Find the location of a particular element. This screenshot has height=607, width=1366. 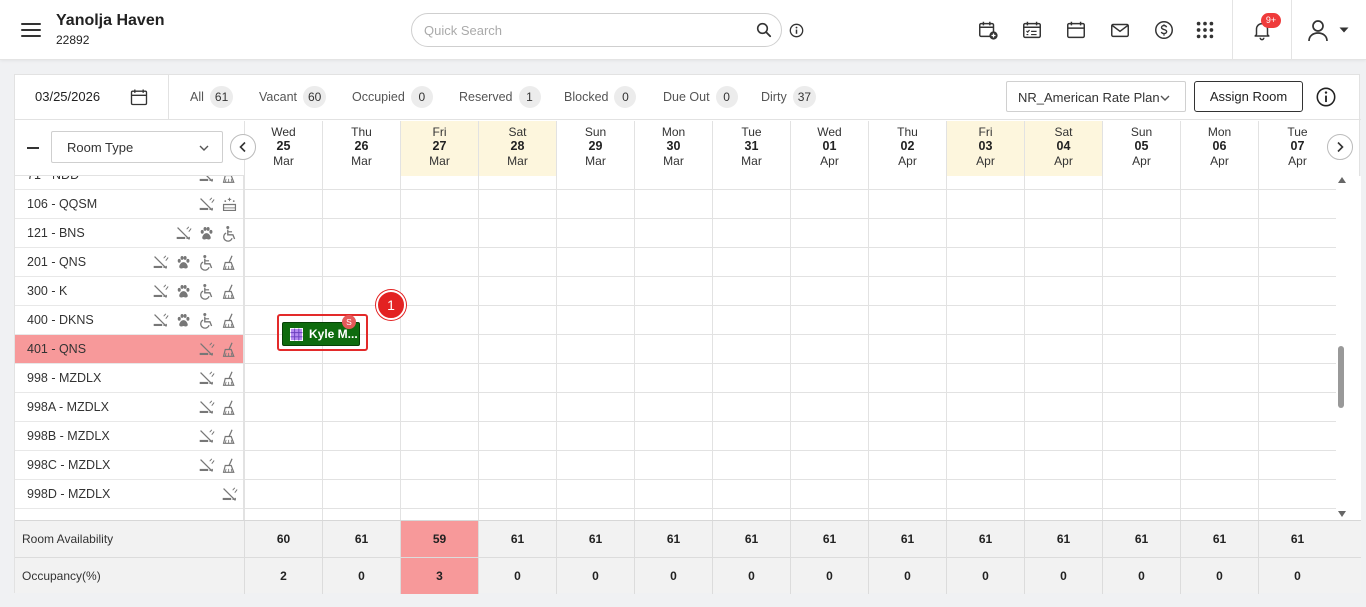

filter-chip-reserved: Reserved 1 is located at coordinates (500, 97).